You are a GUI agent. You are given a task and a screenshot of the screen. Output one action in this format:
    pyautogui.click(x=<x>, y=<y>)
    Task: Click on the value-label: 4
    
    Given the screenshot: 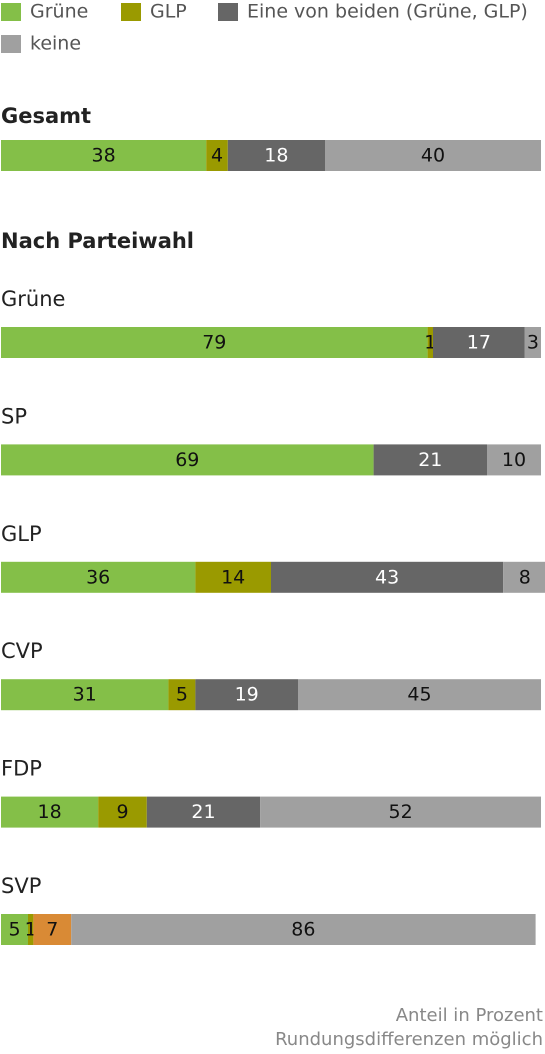 What is the action you would take?
    pyautogui.click(x=217, y=156)
    